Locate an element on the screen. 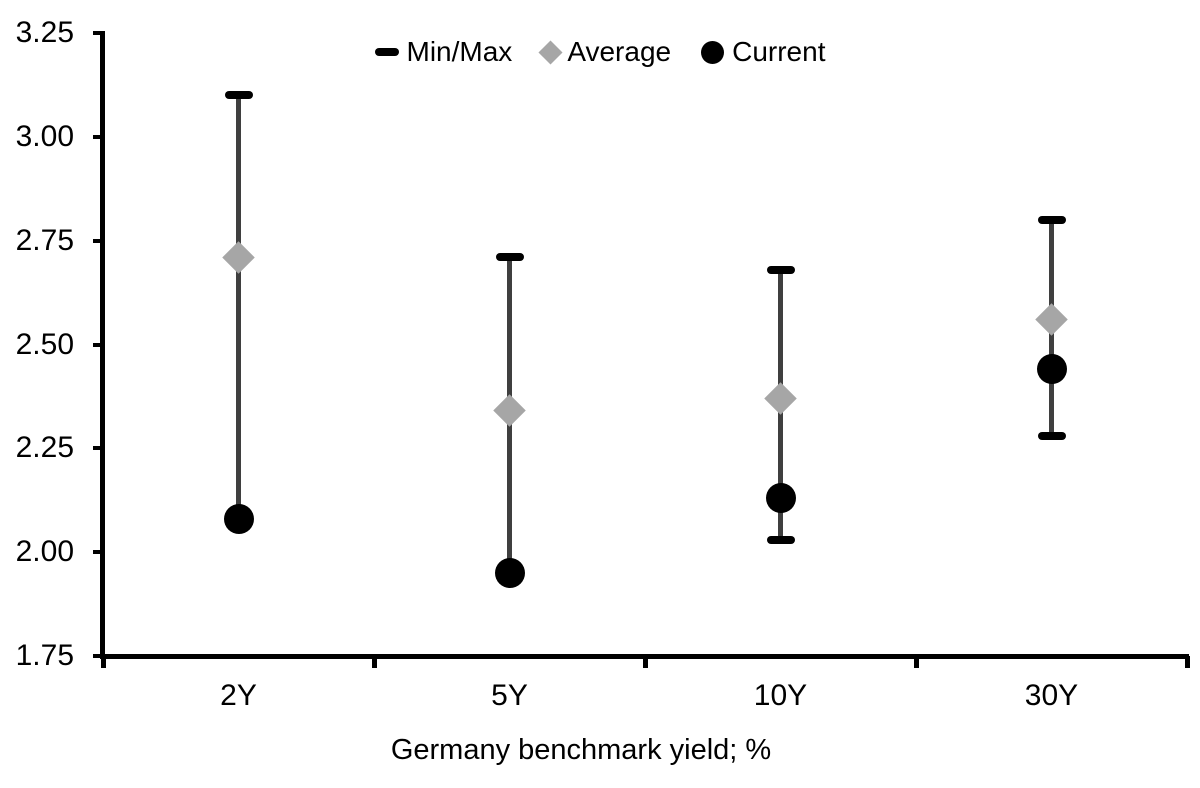  legend-label: Current is located at coordinates (779, 51).